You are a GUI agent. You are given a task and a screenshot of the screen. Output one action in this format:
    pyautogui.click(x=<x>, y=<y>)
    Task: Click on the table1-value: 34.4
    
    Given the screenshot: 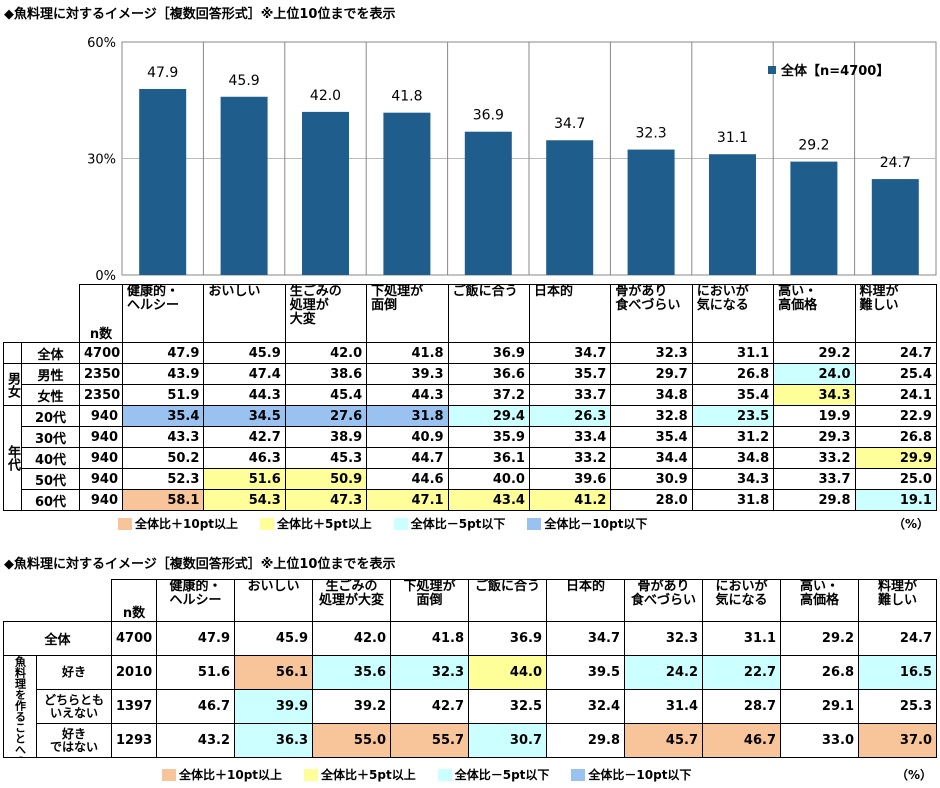 What is the action you would take?
    pyautogui.click(x=651, y=458)
    